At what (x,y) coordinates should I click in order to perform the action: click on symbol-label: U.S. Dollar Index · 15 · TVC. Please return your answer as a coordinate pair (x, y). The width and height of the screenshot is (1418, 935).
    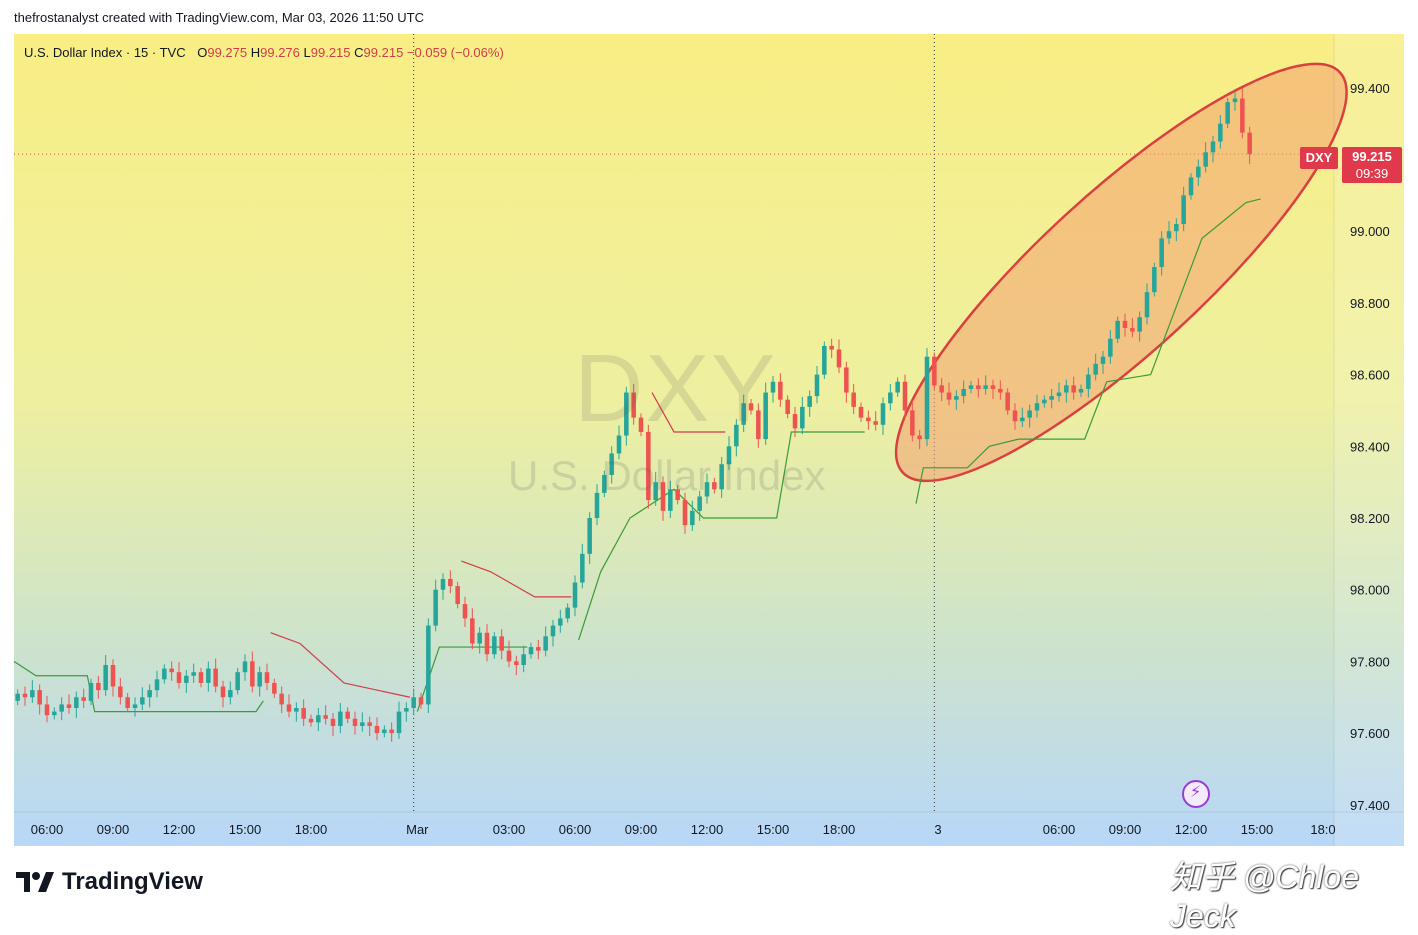
    Looking at the image, I should click on (105, 52).